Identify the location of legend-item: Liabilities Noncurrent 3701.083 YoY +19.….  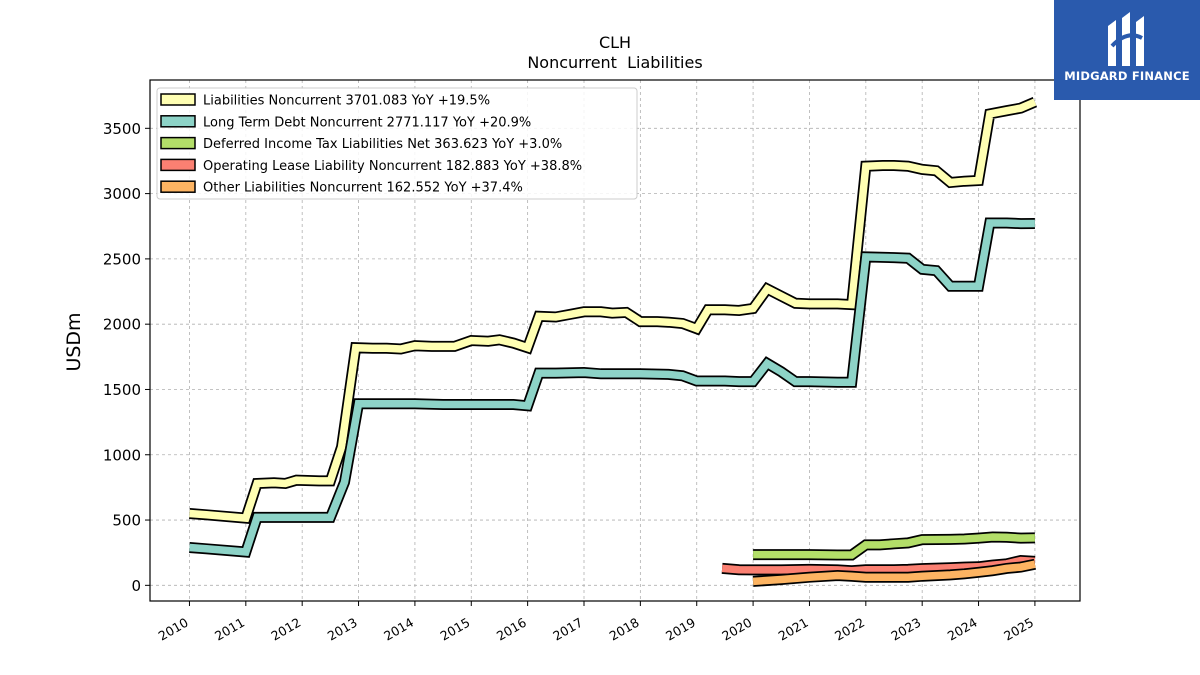
(325, 101).